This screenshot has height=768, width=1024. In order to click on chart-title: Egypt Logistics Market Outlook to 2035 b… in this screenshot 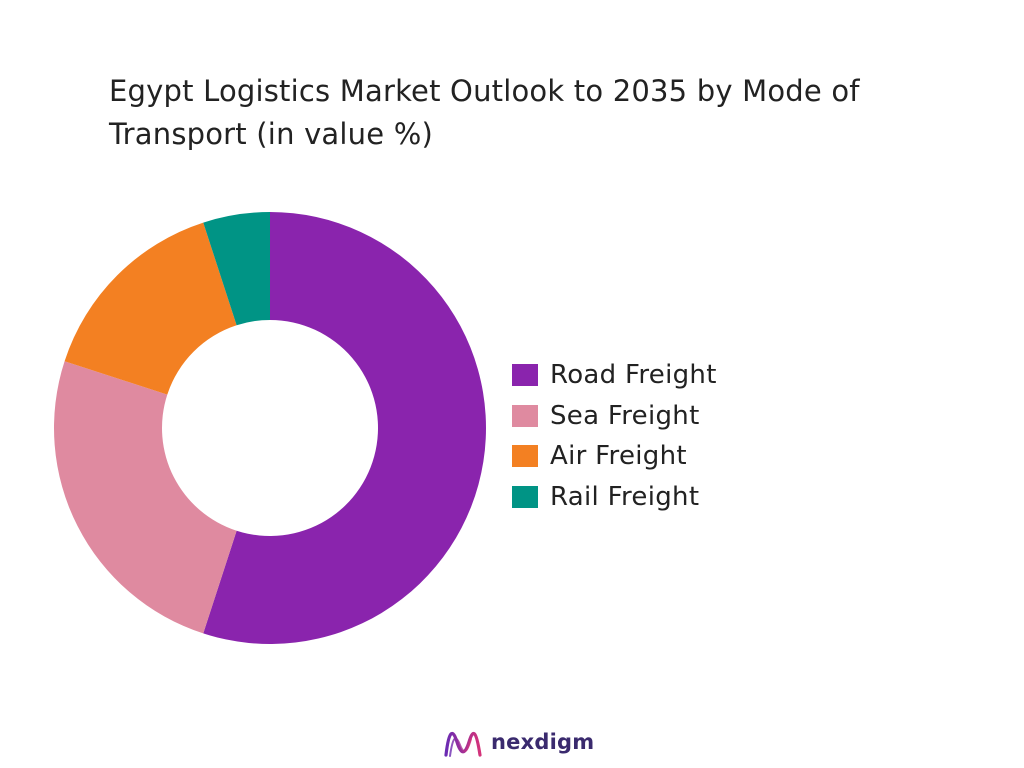, I will do `click(484, 112)`.